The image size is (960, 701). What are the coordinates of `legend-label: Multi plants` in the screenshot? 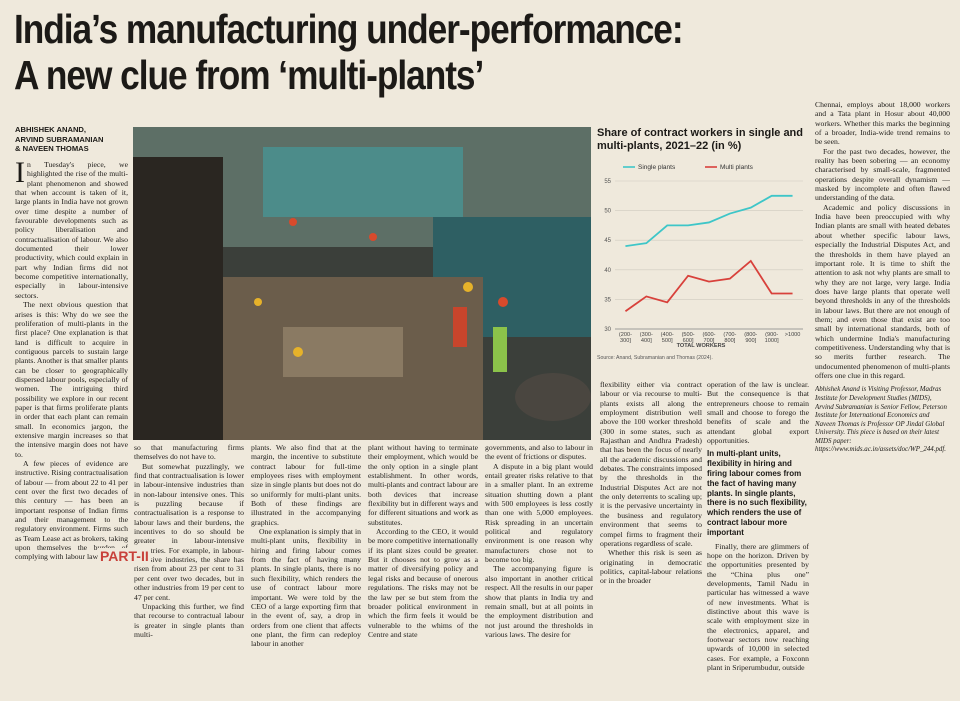 It's located at (737, 167).